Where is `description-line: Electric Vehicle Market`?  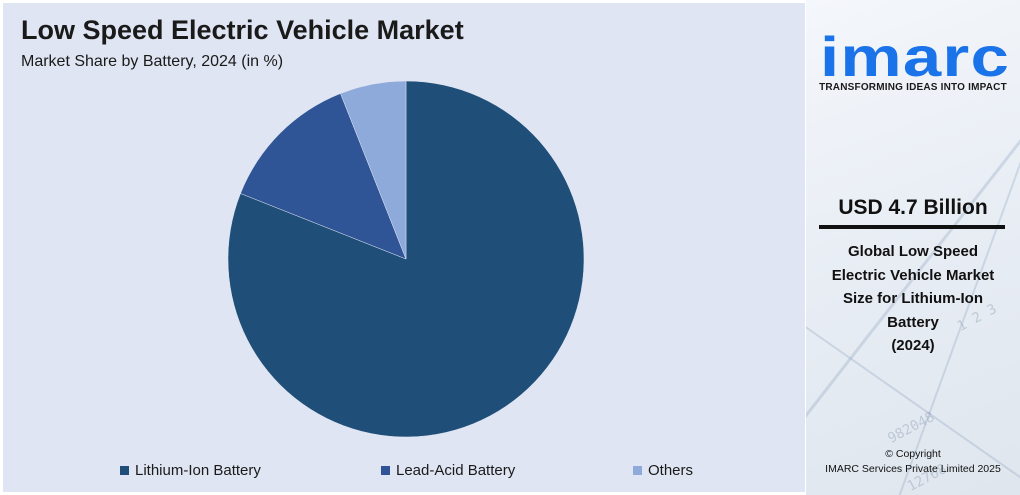 description-line: Electric Vehicle Market is located at coordinates (913, 275).